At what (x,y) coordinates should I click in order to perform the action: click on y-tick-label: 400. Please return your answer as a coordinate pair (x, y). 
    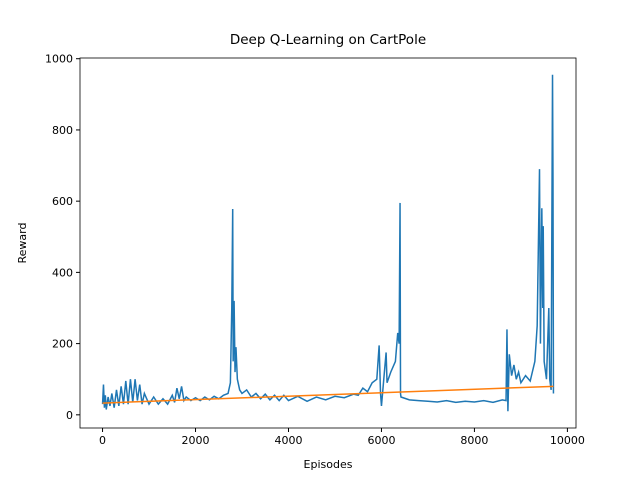
    Looking at the image, I should click on (62, 272).